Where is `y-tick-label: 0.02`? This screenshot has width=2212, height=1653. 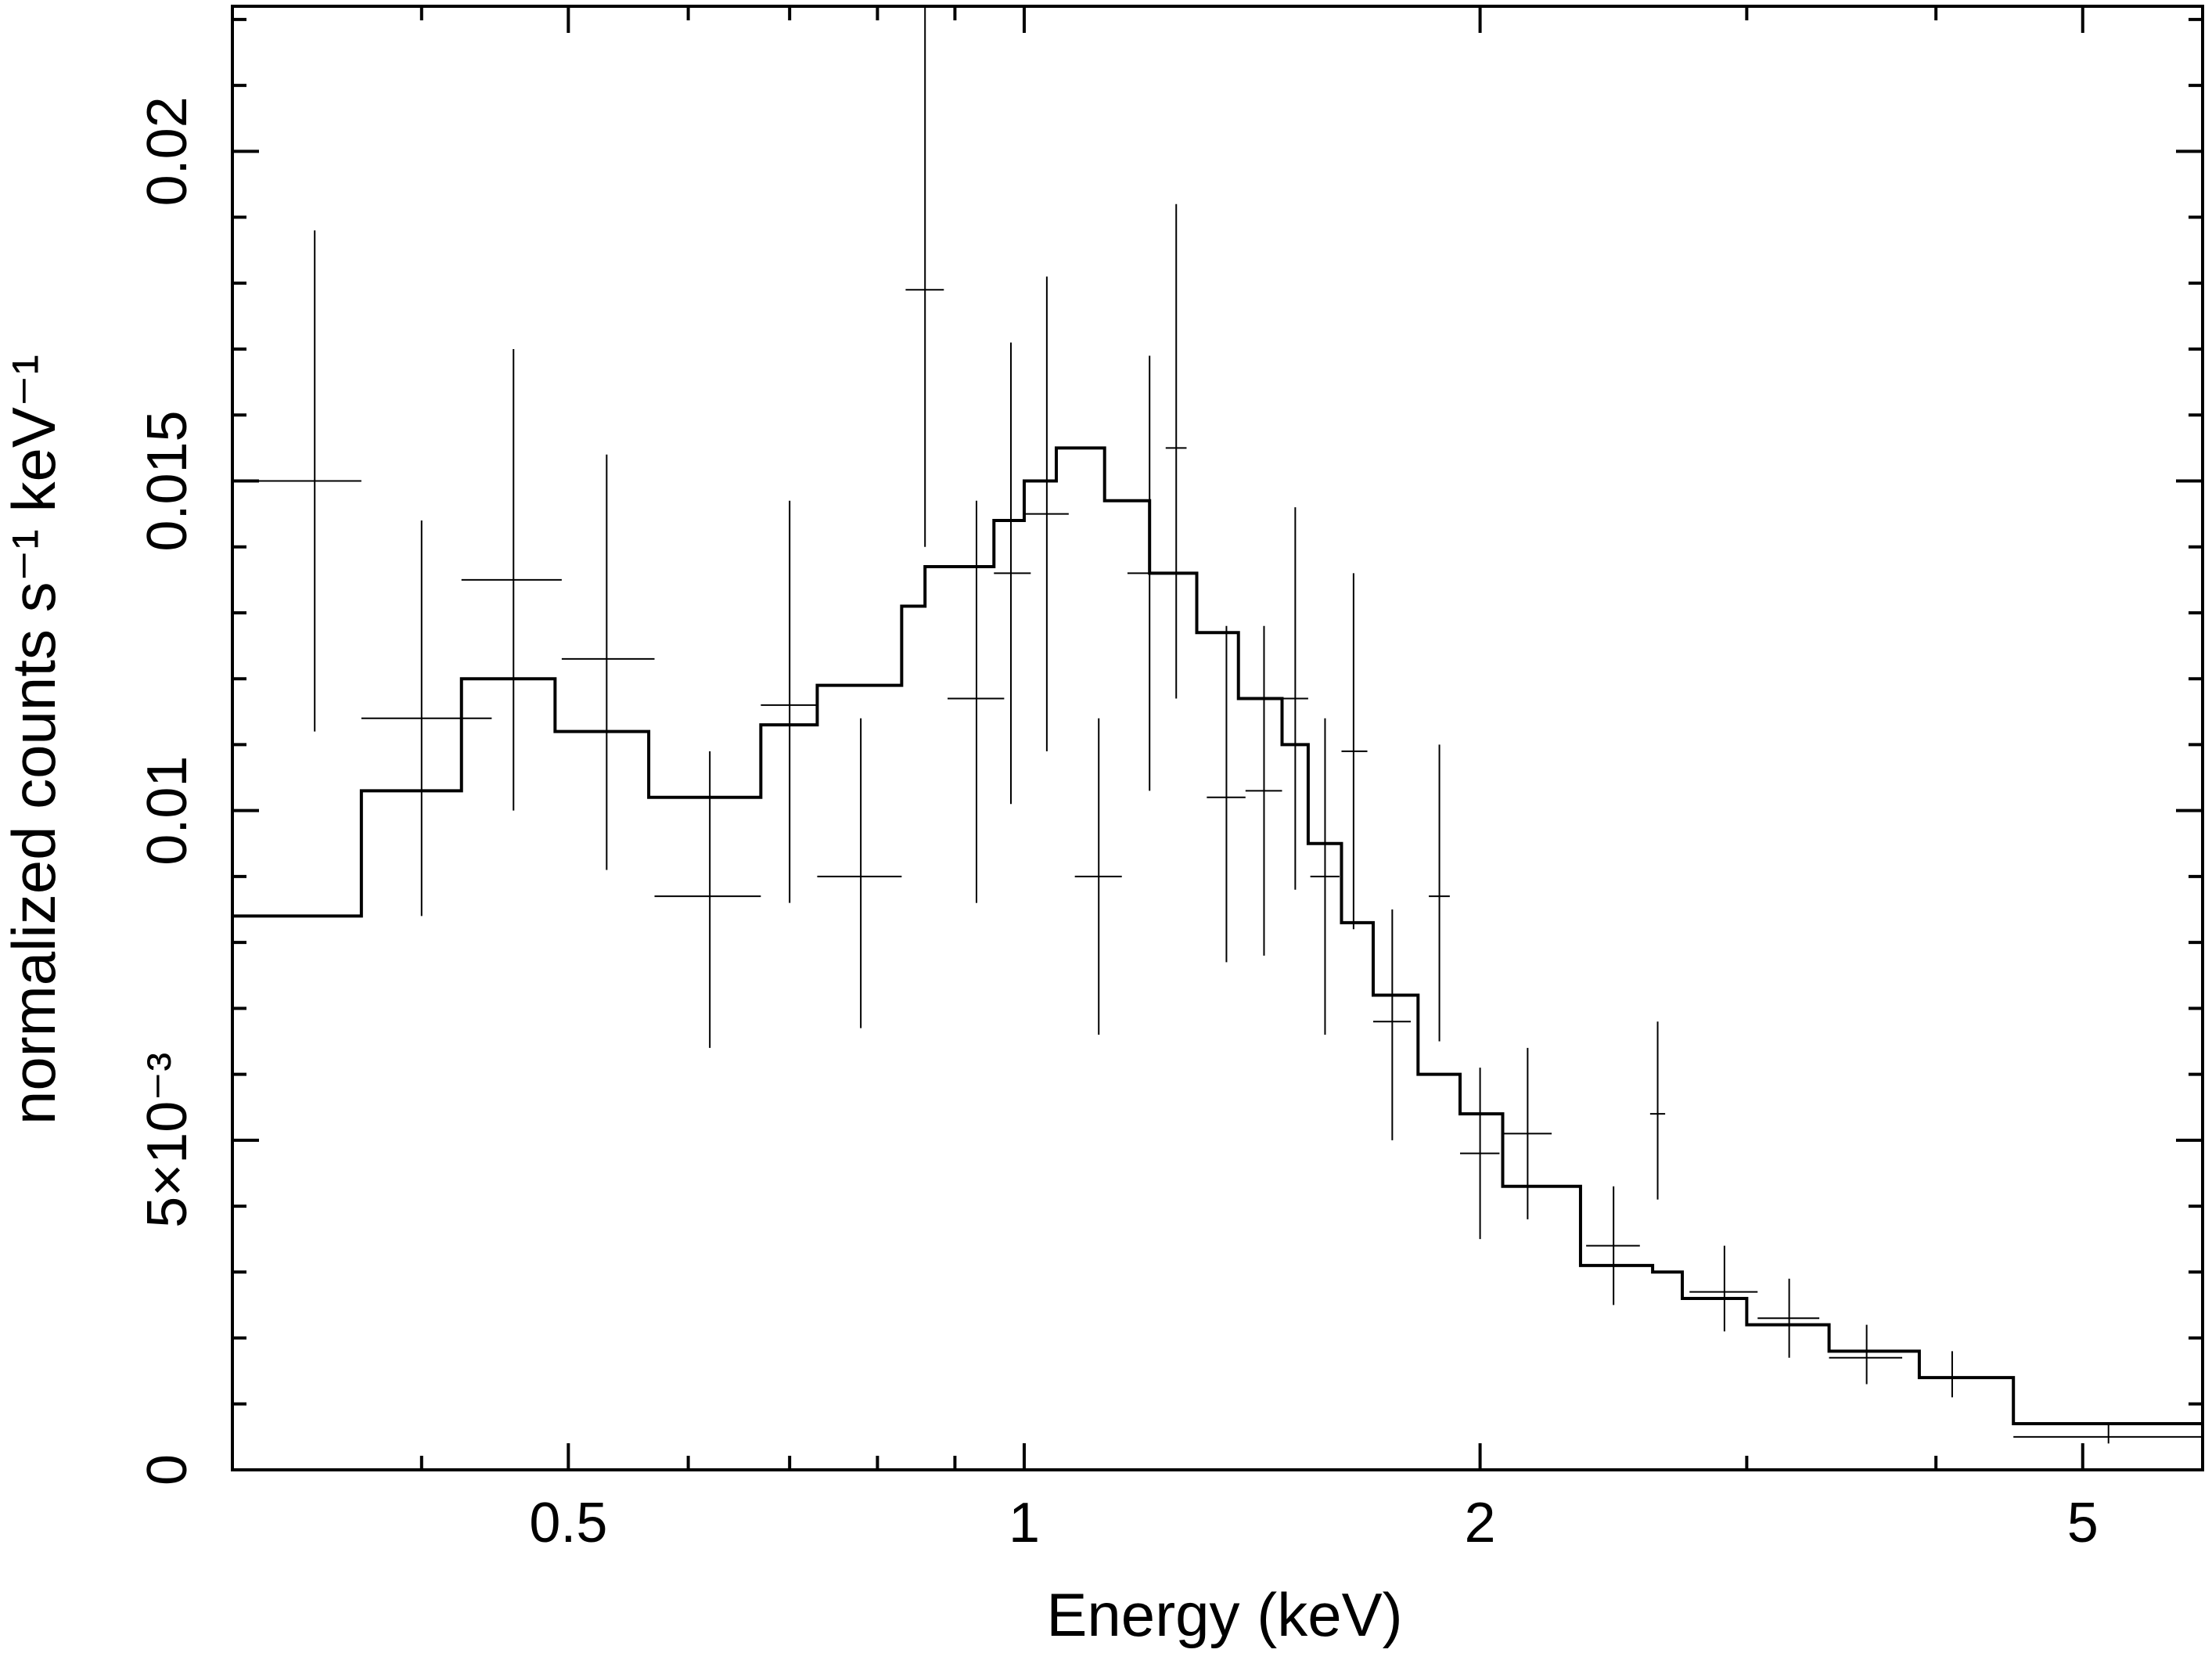 y-tick-label: 0.02 is located at coordinates (167, 151).